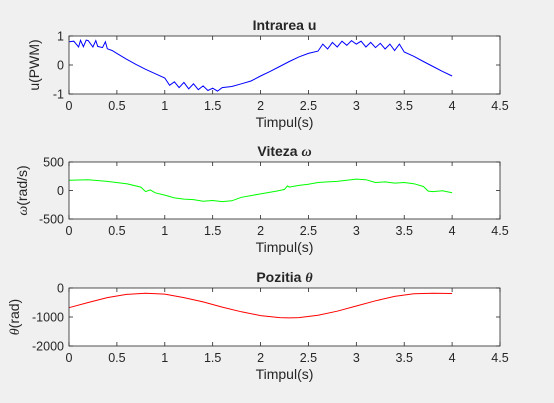 This screenshot has height=403, width=554. Describe the element at coordinates (51, 220) in the screenshot. I see `y-tick-label: -500` at that location.